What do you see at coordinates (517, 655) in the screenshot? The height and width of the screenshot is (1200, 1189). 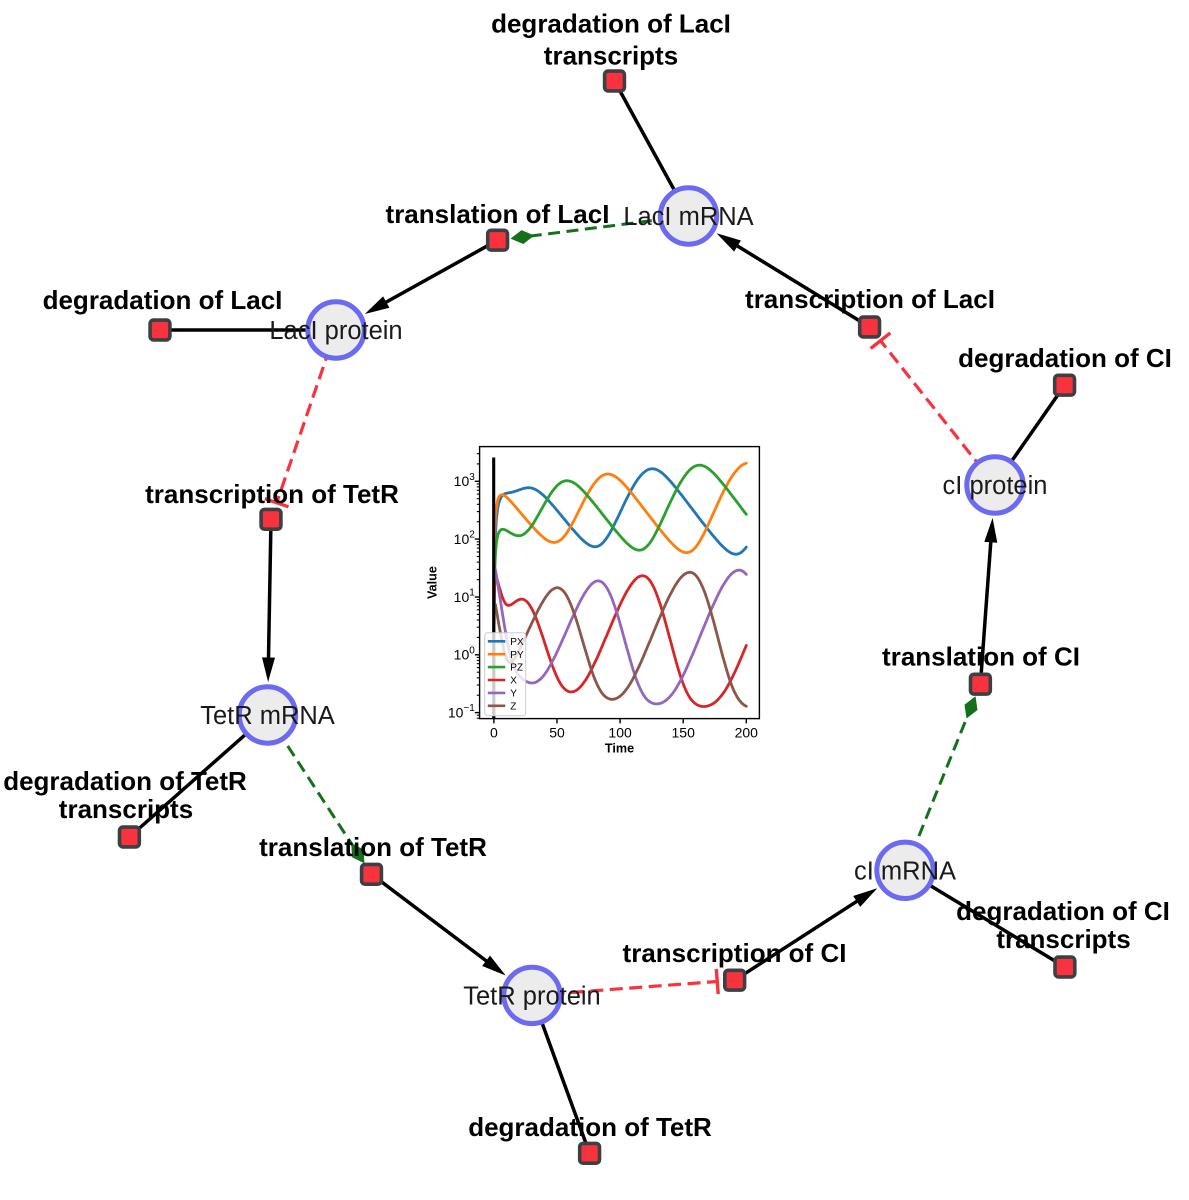 I see `svg-text: PY` at bounding box center [517, 655].